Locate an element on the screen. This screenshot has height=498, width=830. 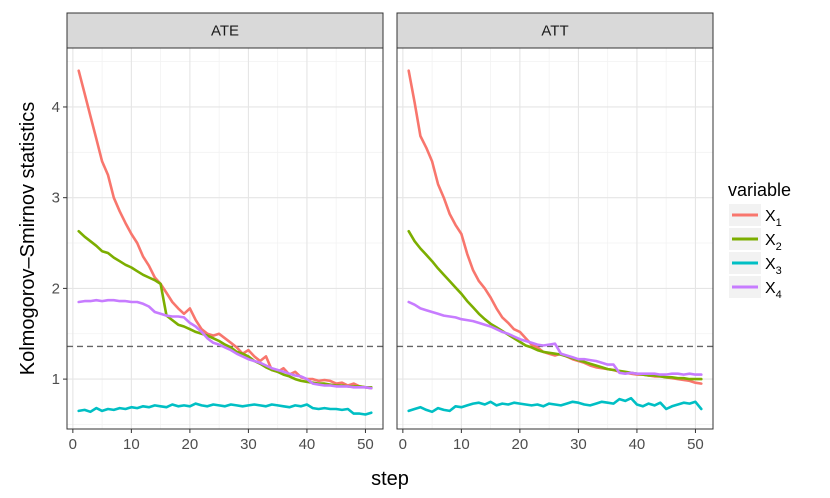
x-axis-title: step is located at coordinates (390, 479).